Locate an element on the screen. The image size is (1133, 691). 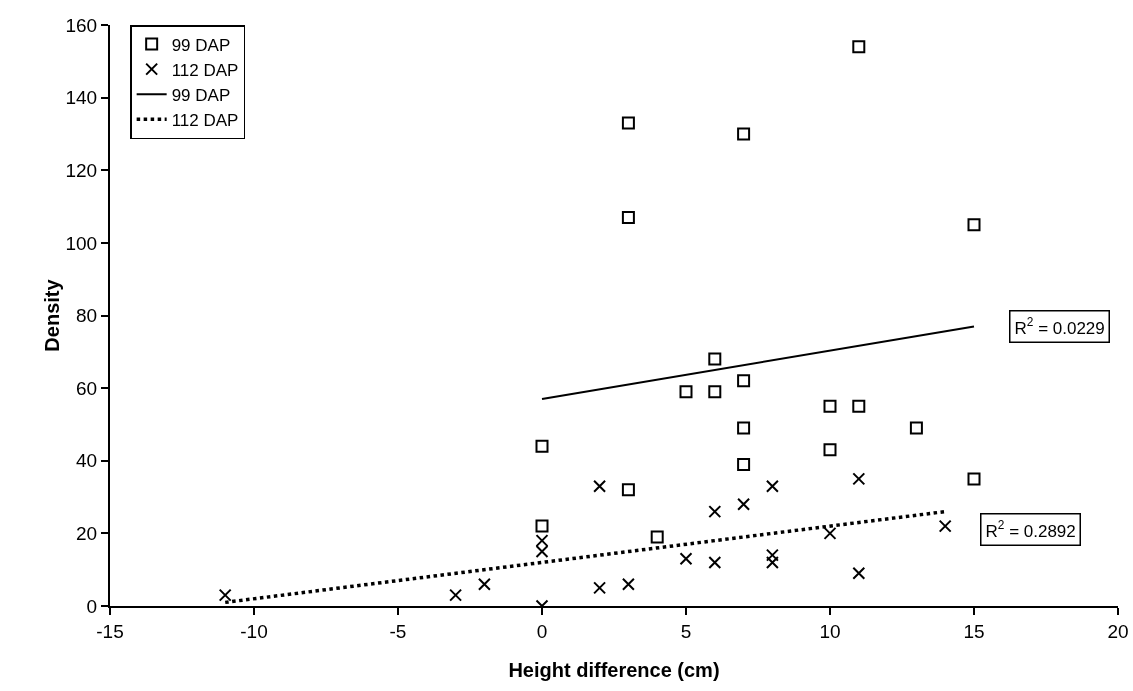
y-tick-label: 0 is located at coordinates (92, 606).